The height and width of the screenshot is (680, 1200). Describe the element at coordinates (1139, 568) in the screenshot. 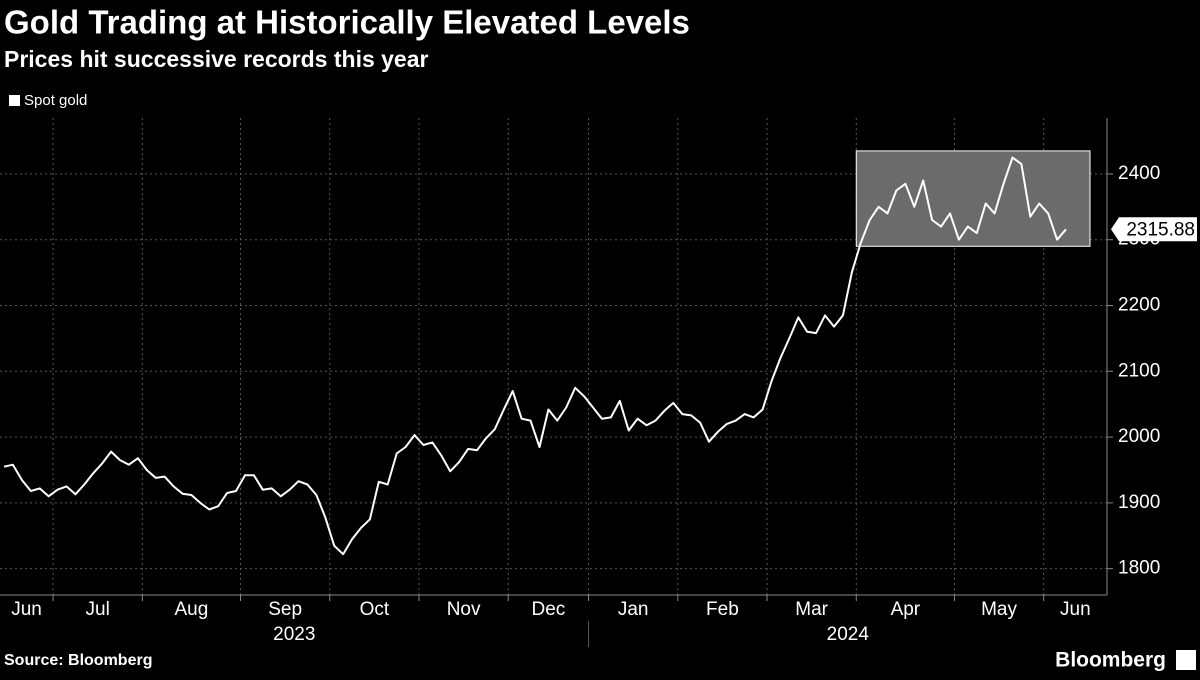

I see `y-tick-label: 1800` at that location.